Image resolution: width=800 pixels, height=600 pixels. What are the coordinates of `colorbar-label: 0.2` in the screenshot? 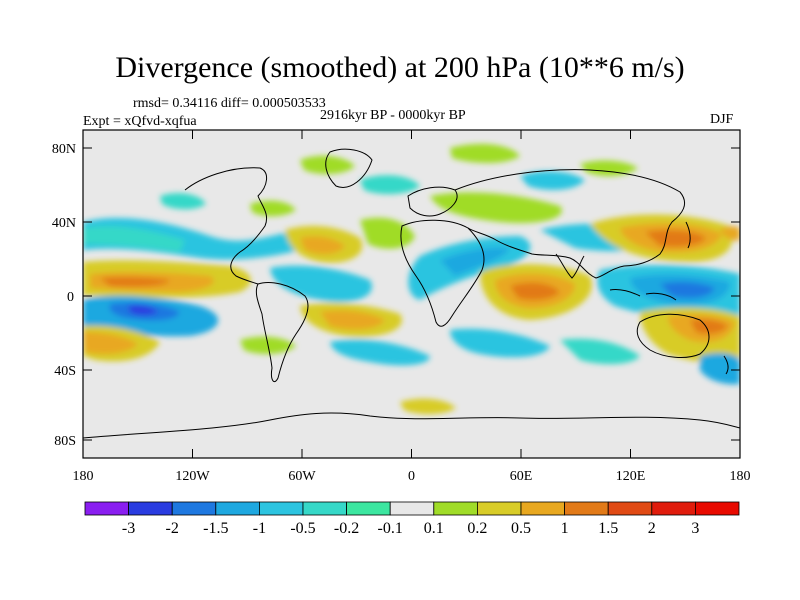 It's located at (477, 528).